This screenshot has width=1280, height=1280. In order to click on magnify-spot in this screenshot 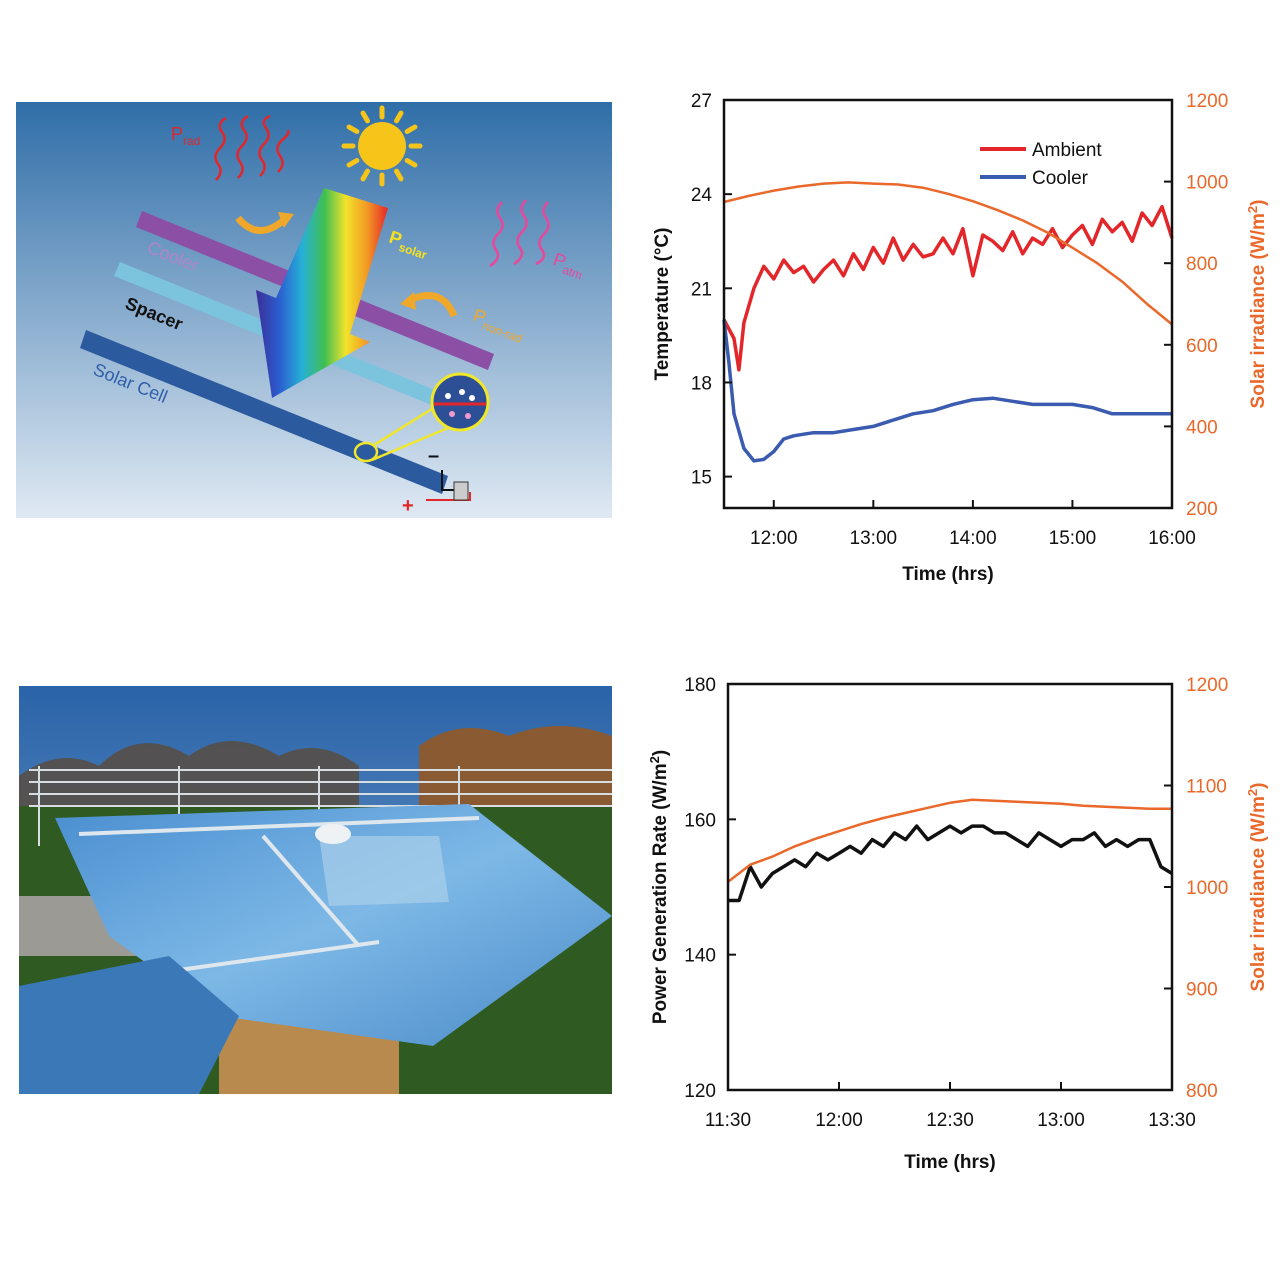, I will do `click(366, 452)`.